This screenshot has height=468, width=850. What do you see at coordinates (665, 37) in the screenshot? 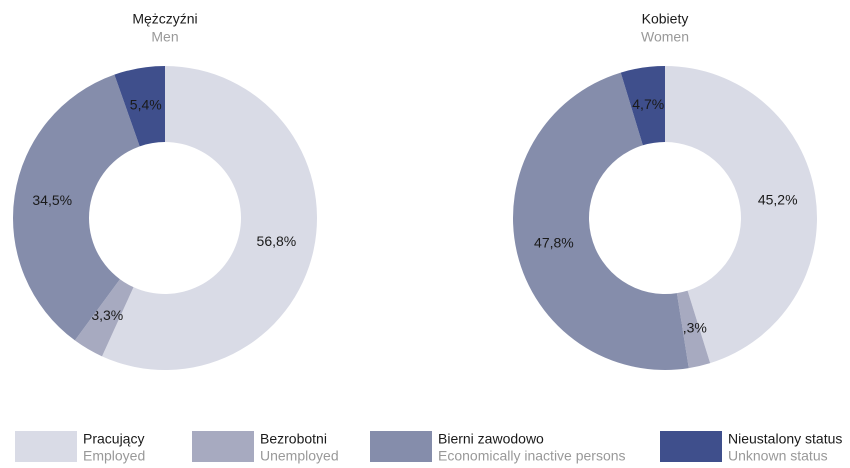
I see `chart-subtitle: Women` at bounding box center [665, 37].